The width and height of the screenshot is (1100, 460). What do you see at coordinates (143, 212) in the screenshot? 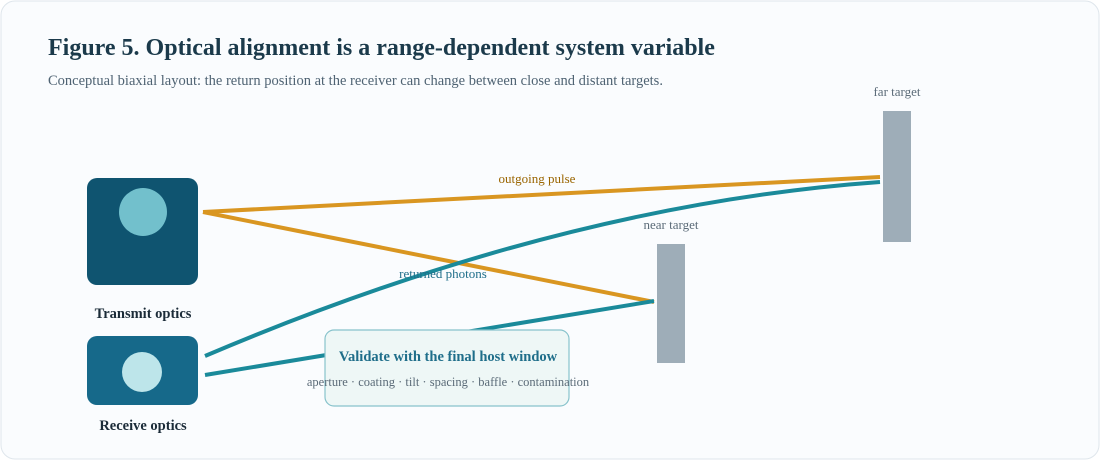
I see `transmit-lens` at bounding box center [143, 212].